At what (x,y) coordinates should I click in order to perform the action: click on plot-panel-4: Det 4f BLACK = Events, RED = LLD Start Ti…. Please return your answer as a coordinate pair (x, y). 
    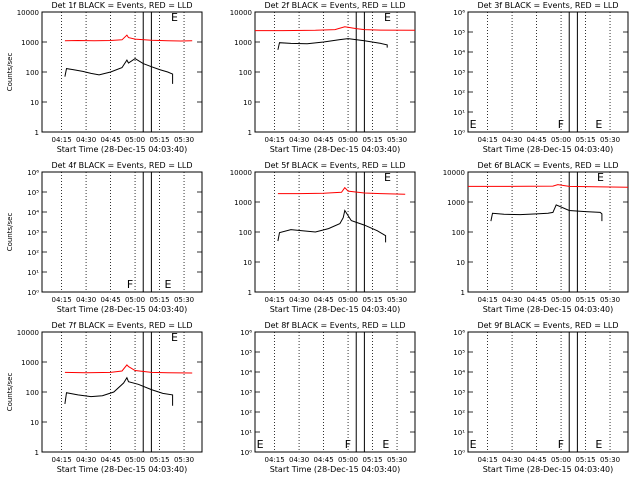
    Looking at the image, I should click on (104, 237).